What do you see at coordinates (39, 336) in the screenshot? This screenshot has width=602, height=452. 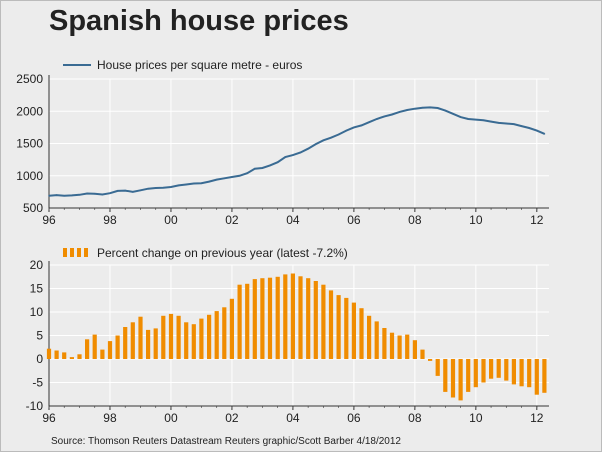 I see `change-y-tick-label: 5` at bounding box center [39, 336].